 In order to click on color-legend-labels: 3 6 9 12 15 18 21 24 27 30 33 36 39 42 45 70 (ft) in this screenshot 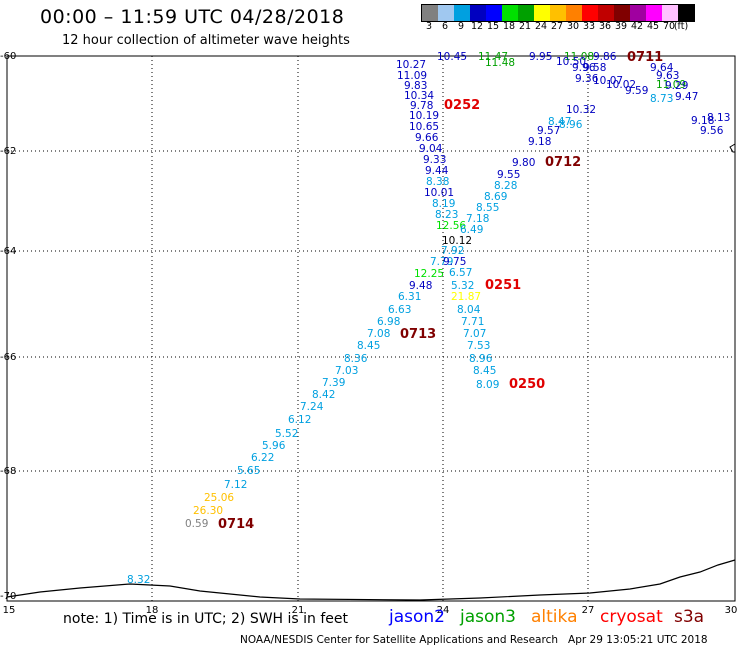, I will do `click(580, 28)`.